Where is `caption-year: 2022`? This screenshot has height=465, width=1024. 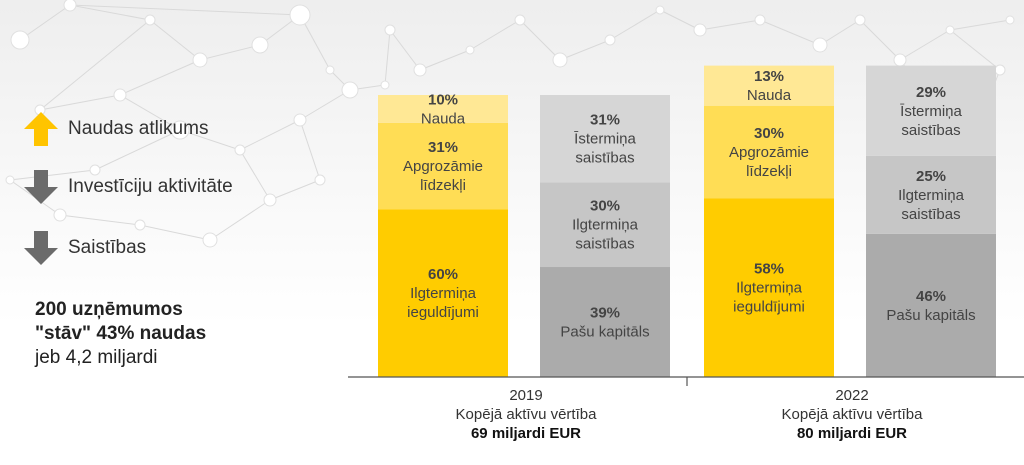
caption-year: 2022 is located at coordinates (852, 395).